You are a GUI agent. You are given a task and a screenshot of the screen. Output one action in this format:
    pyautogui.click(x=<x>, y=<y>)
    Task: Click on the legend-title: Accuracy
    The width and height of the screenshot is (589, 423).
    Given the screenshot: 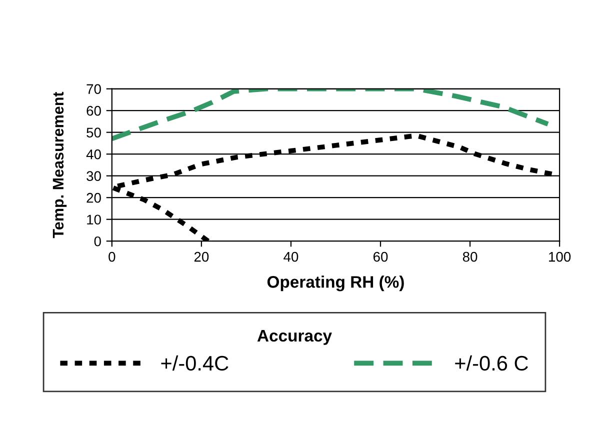 What is the action you would take?
    pyautogui.click(x=294, y=337)
    